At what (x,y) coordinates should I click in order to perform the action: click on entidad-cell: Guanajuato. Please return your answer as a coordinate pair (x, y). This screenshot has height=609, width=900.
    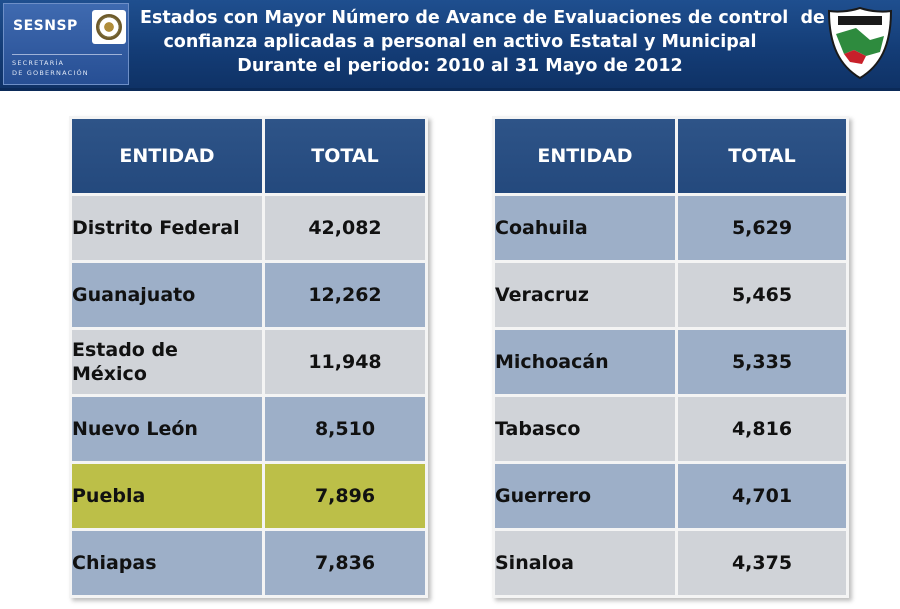
    Looking at the image, I should click on (167, 295).